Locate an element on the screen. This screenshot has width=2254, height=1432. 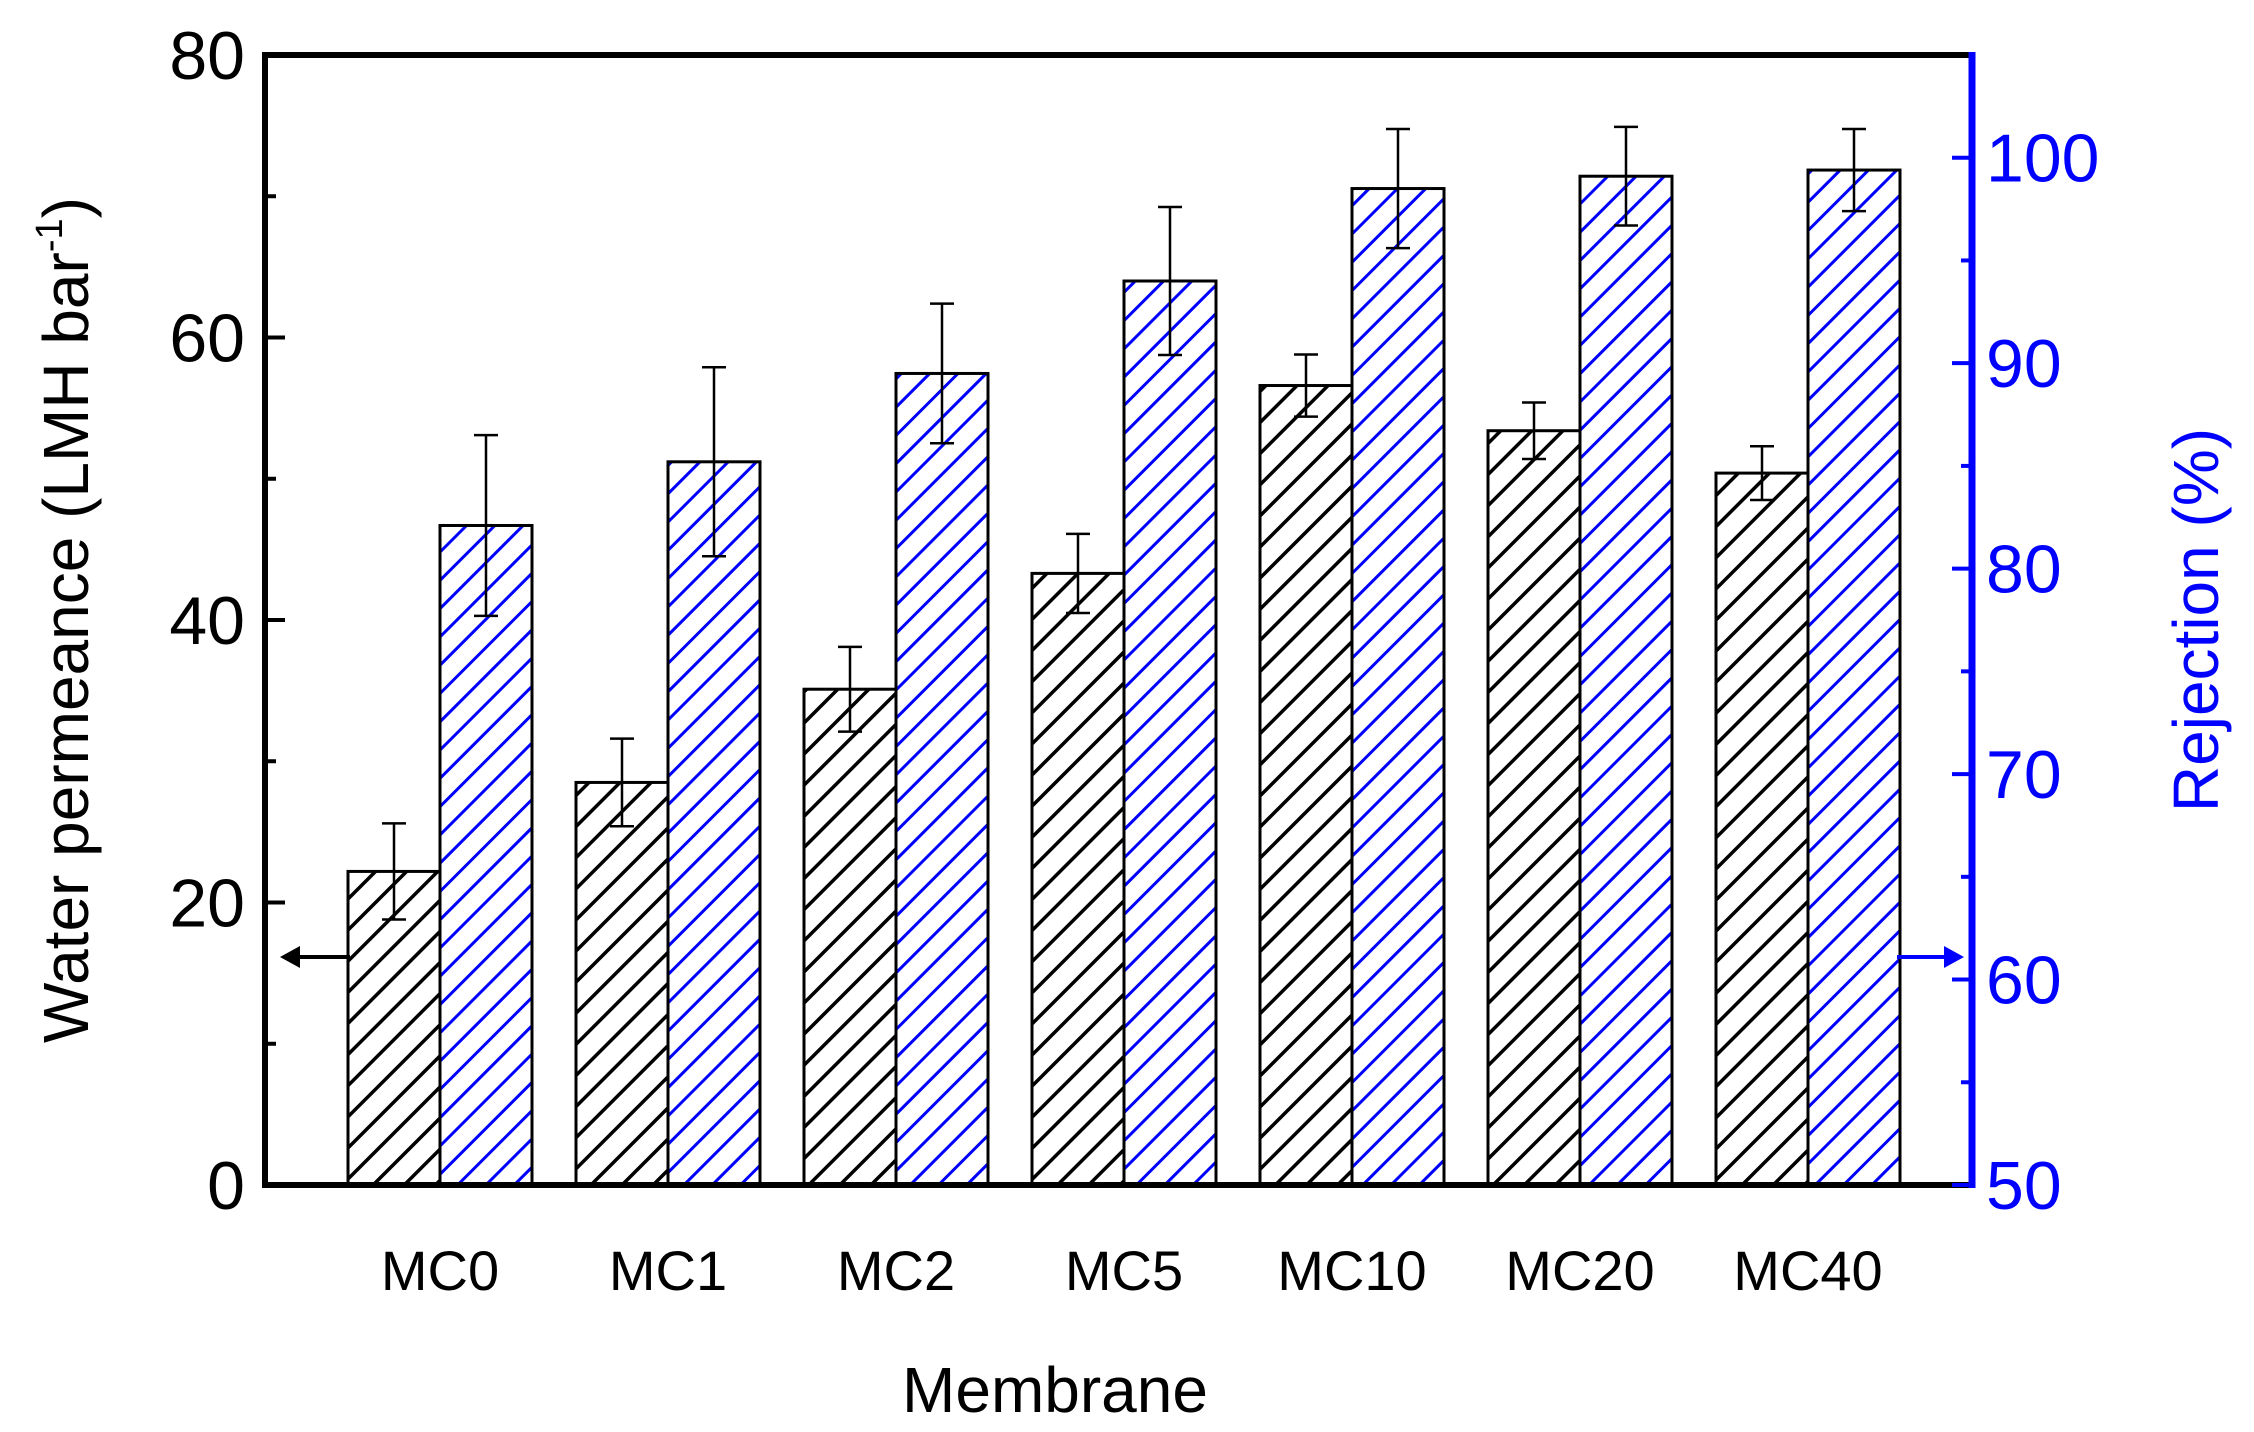
error-bar-water-permeance-mc20 is located at coordinates (1534, 431).